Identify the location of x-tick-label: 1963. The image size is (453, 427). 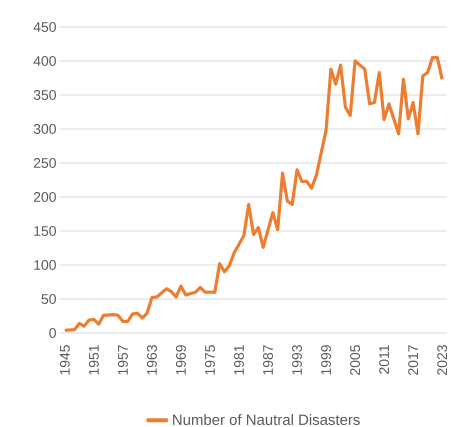
(151, 359).